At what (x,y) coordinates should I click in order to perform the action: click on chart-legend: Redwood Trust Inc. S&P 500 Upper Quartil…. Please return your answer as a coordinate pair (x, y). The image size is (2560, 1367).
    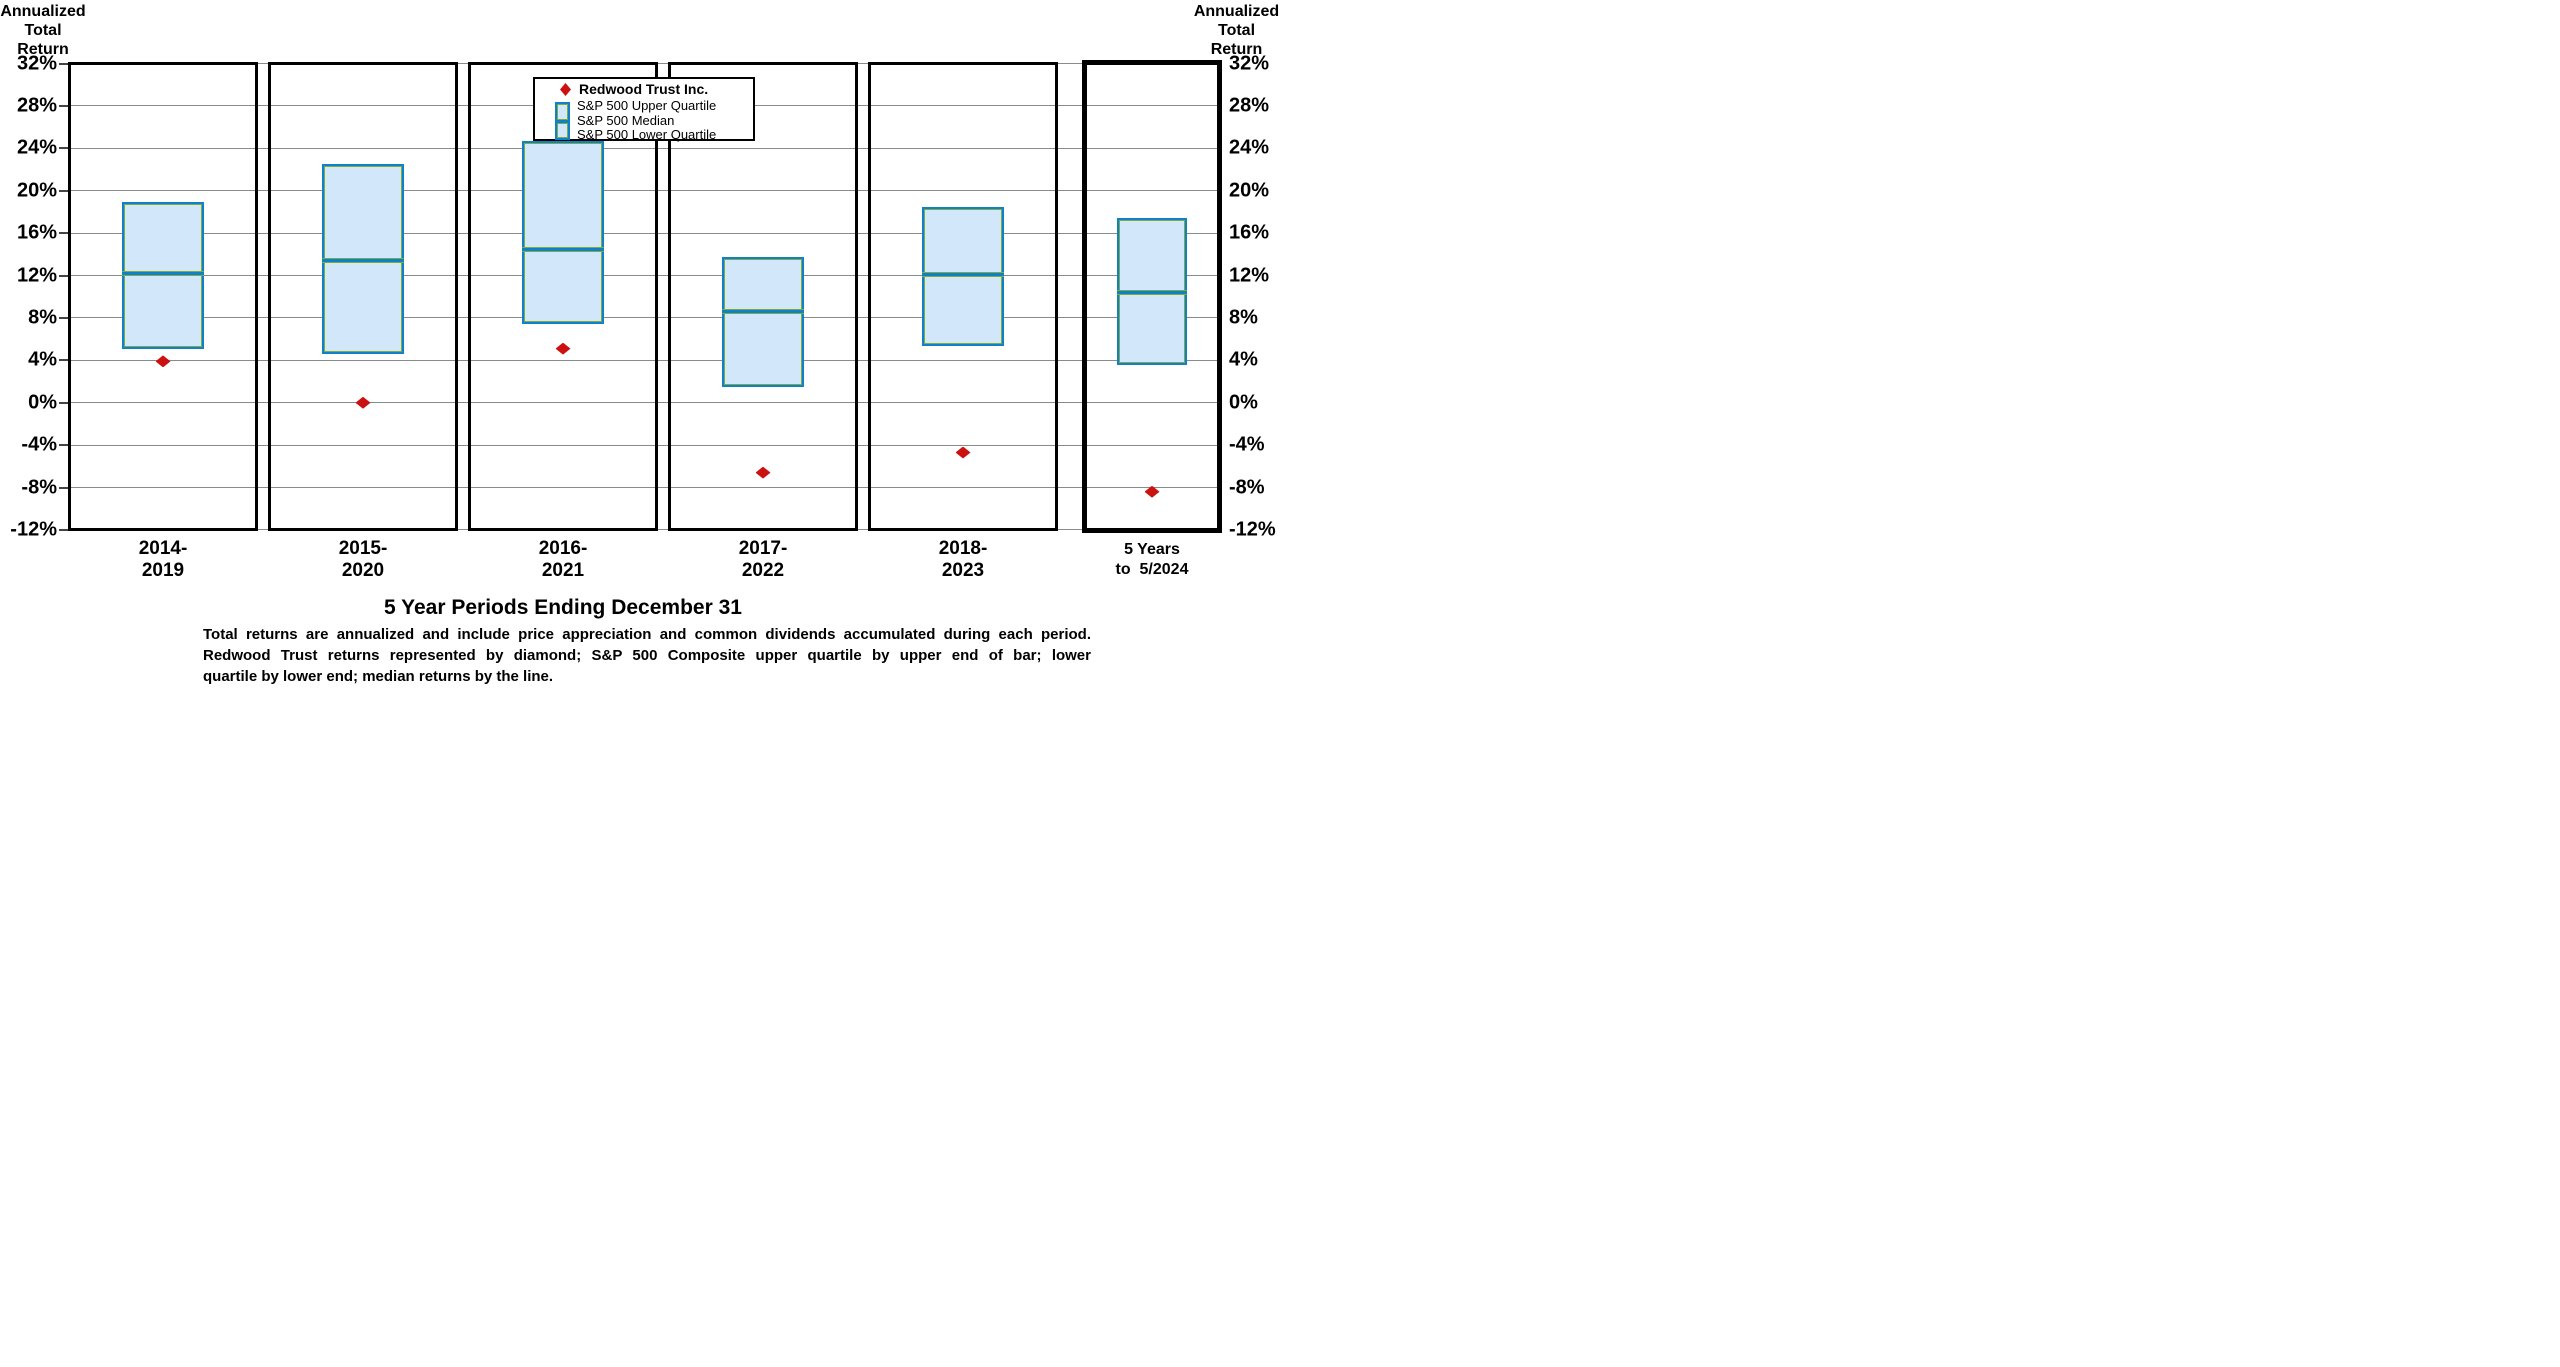
    Looking at the image, I should click on (644, 110).